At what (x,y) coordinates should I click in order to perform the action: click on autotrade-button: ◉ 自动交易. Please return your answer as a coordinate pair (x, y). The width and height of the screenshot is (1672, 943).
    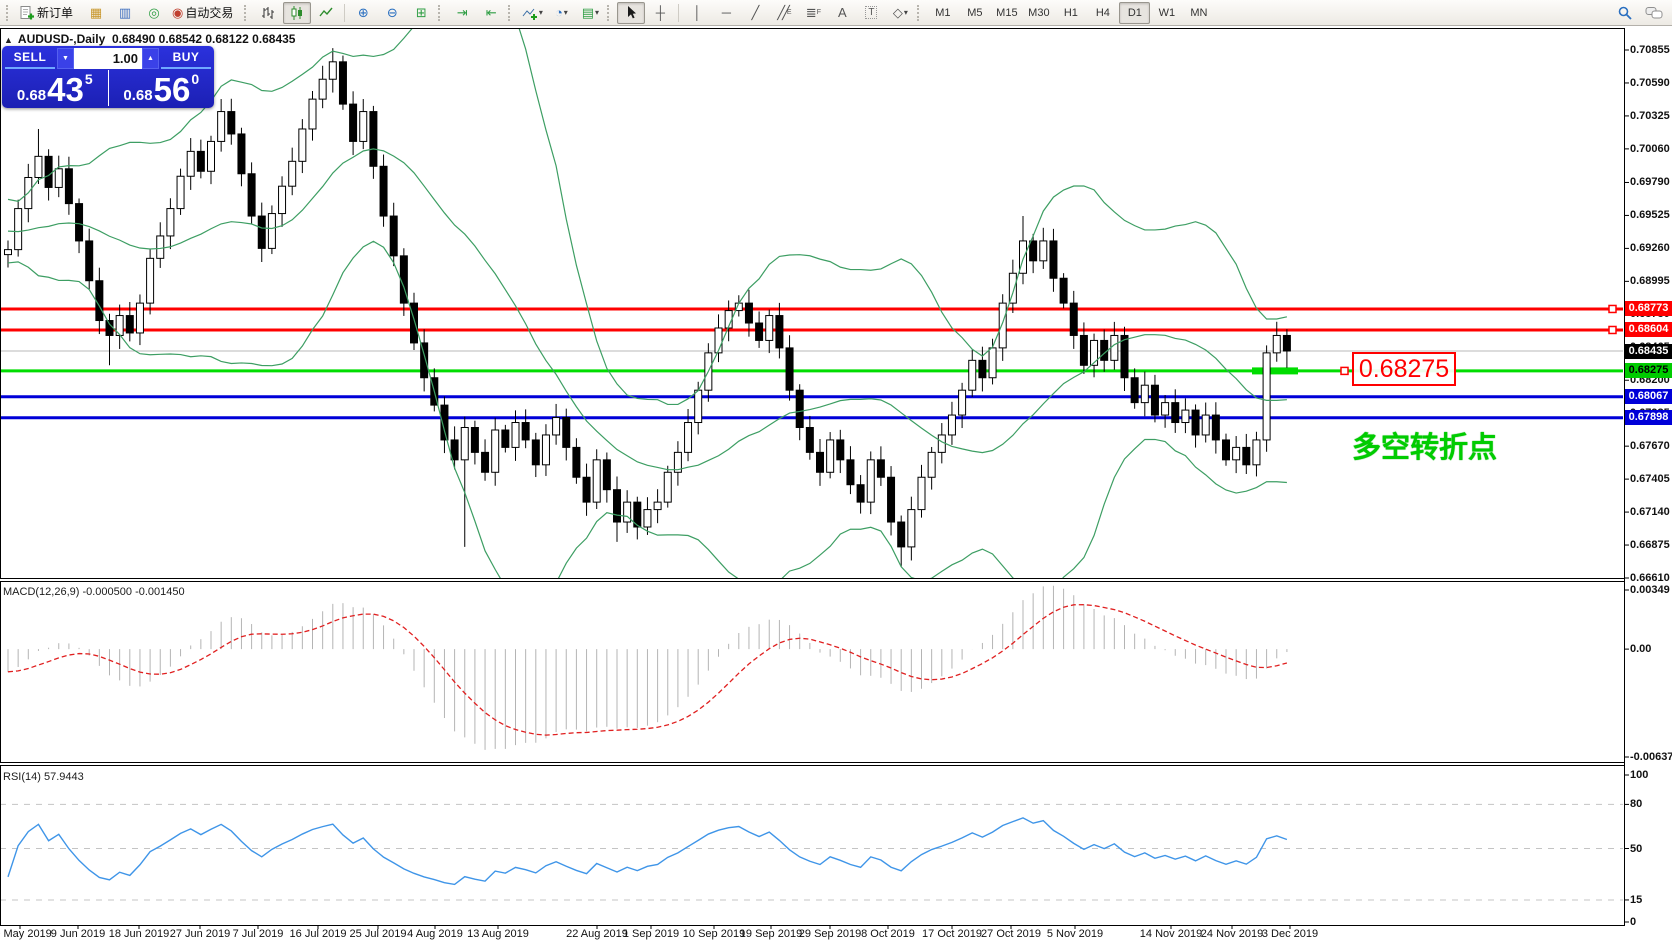
    Looking at the image, I should click on (205, 13).